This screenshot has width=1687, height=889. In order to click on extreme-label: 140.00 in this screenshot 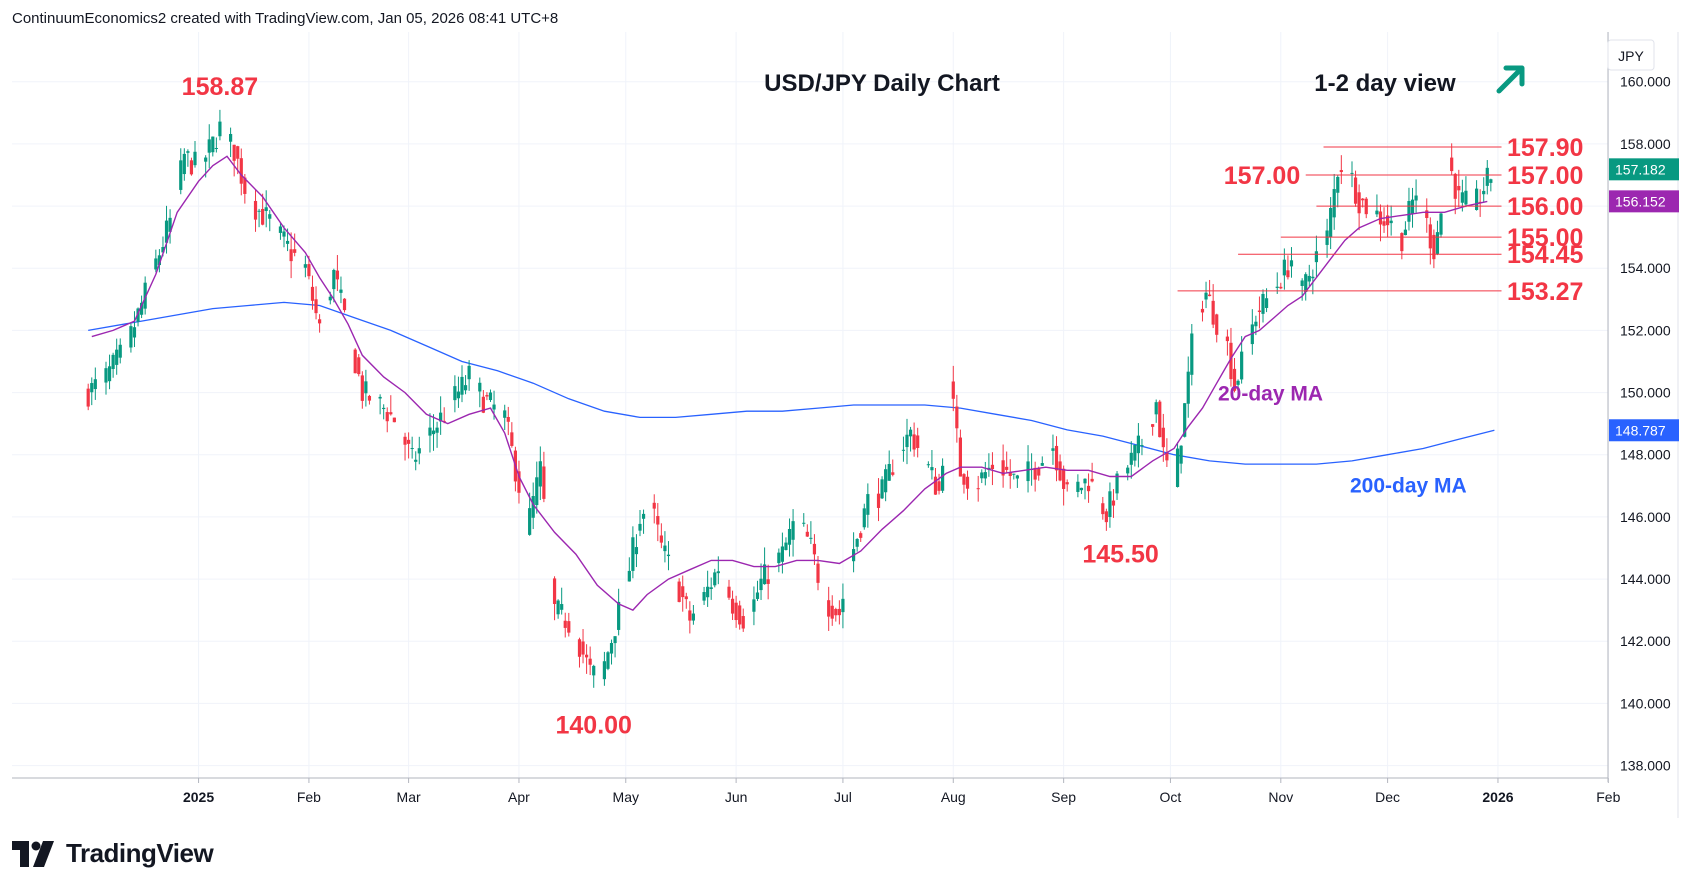, I will do `click(593, 725)`.